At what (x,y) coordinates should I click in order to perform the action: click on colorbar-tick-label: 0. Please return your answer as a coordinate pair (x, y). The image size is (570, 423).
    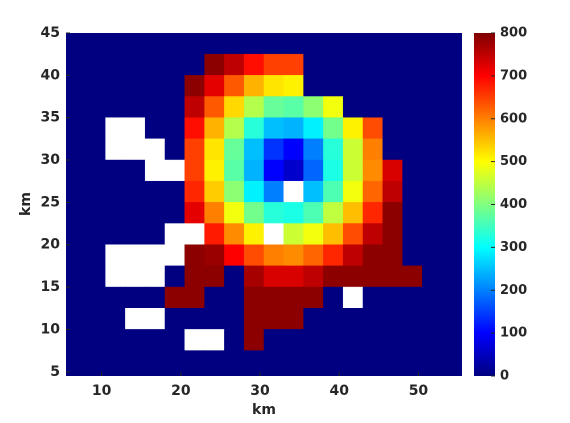
    Looking at the image, I should click on (504, 376).